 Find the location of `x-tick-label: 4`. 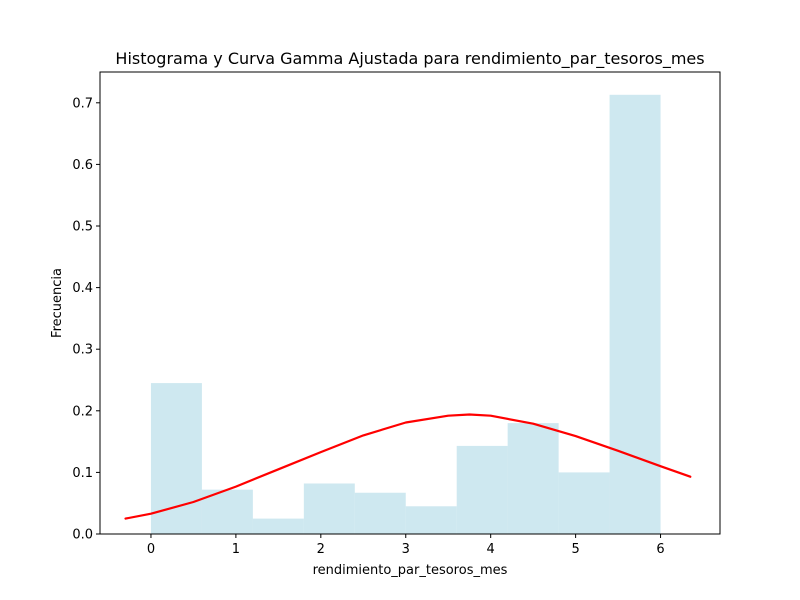

x-tick-label: 4 is located at coordinates (491, 549).